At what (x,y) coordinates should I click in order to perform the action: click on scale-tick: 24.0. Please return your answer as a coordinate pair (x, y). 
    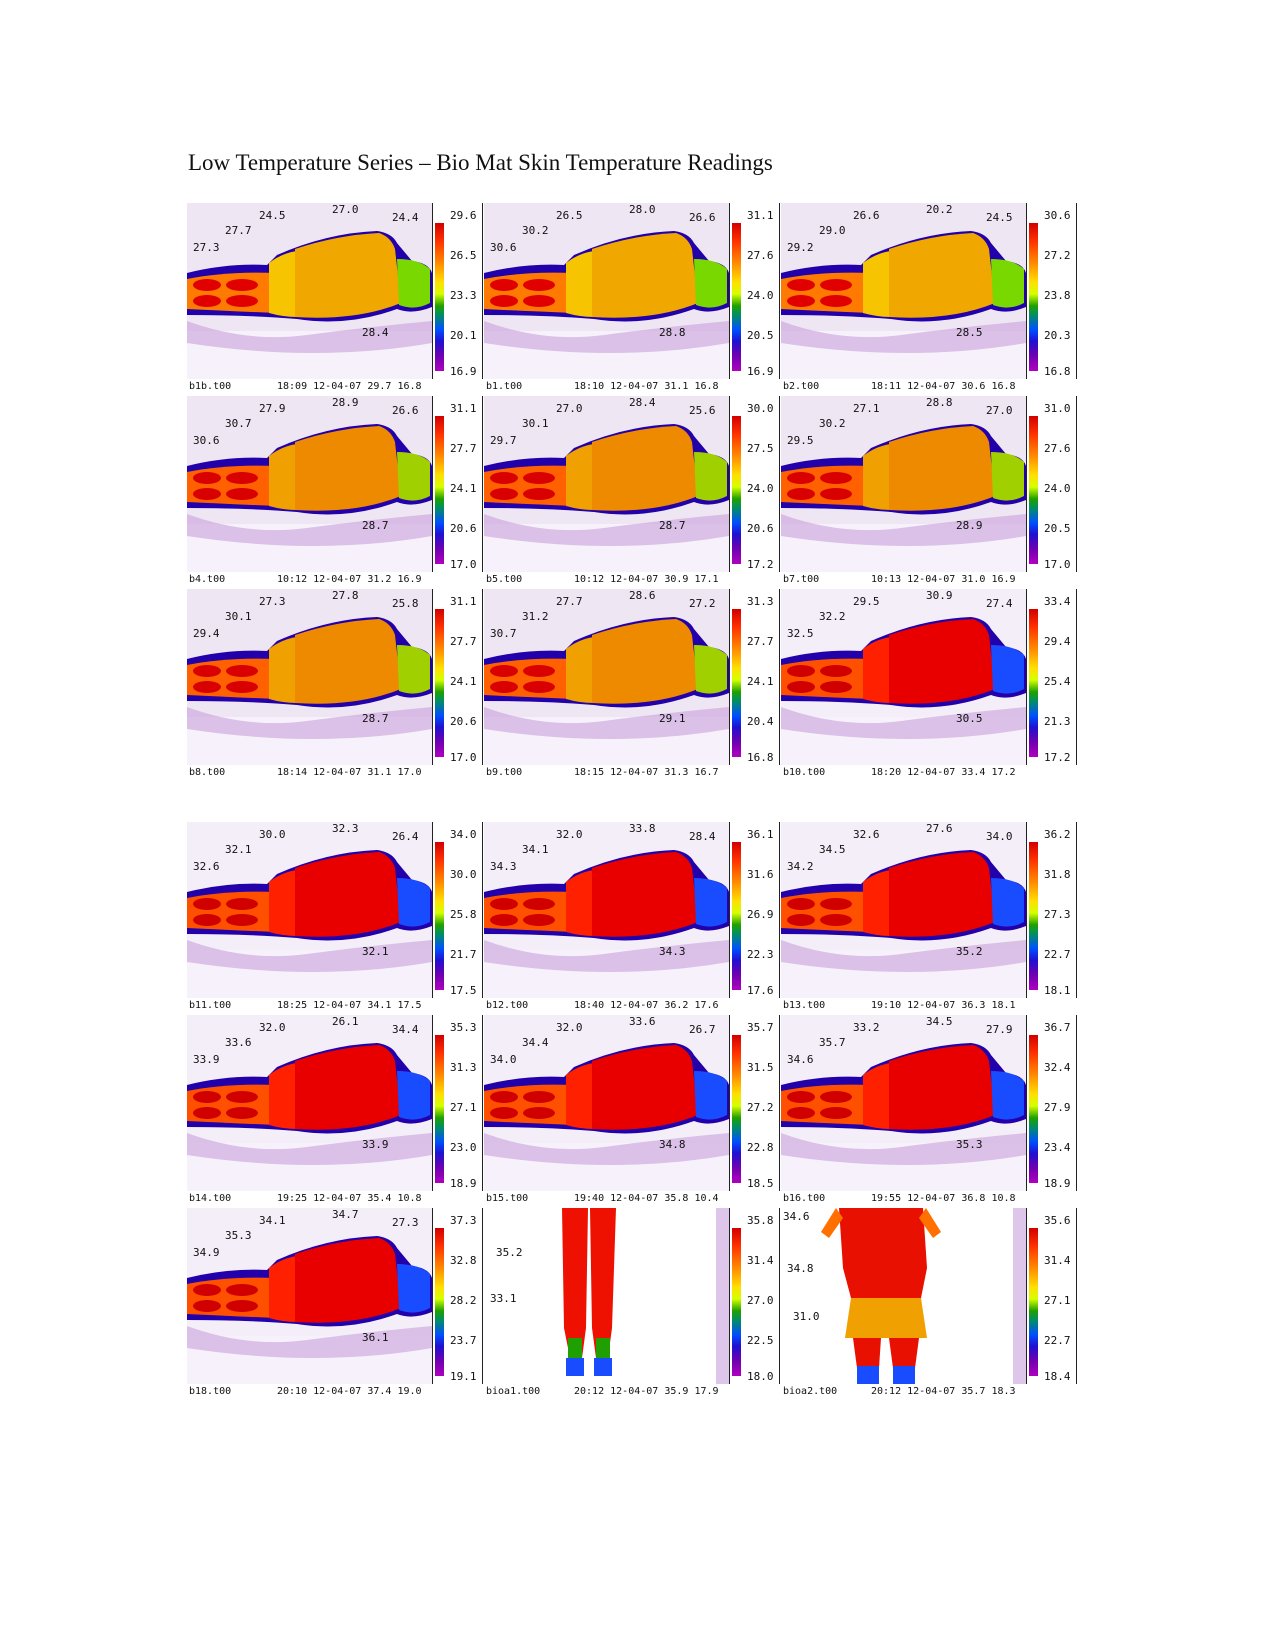
    Looking at the image, I should click on (1057, 488).